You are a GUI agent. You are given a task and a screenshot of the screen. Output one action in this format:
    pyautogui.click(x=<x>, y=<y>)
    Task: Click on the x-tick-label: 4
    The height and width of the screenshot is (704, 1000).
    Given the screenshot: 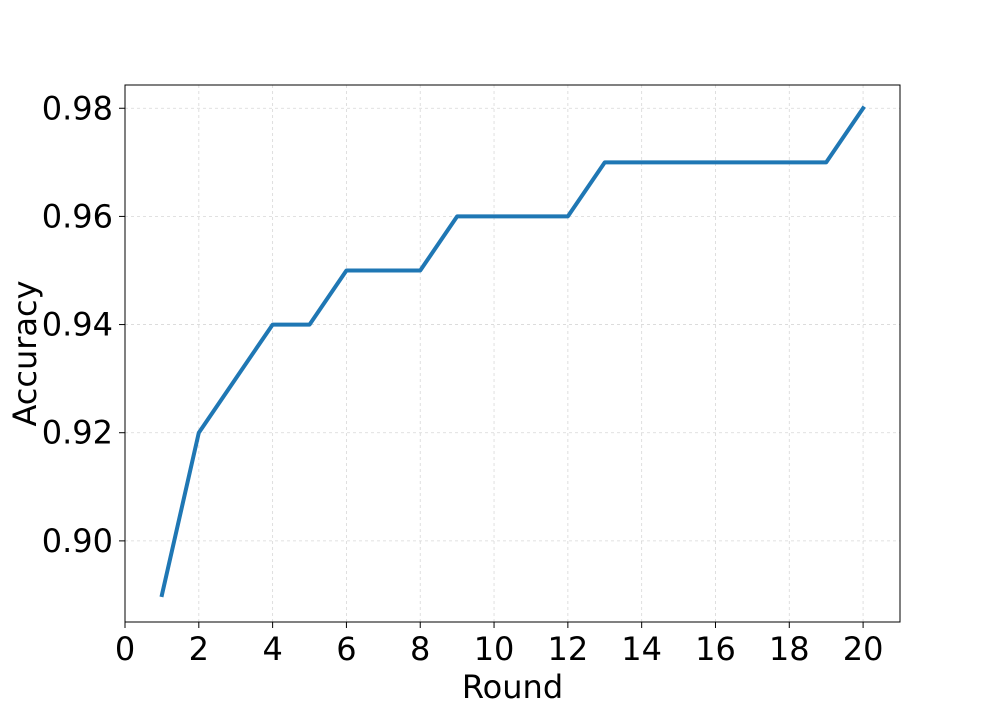 What is the action you would take?
    pyautogui.click(x=272, y=649)
    